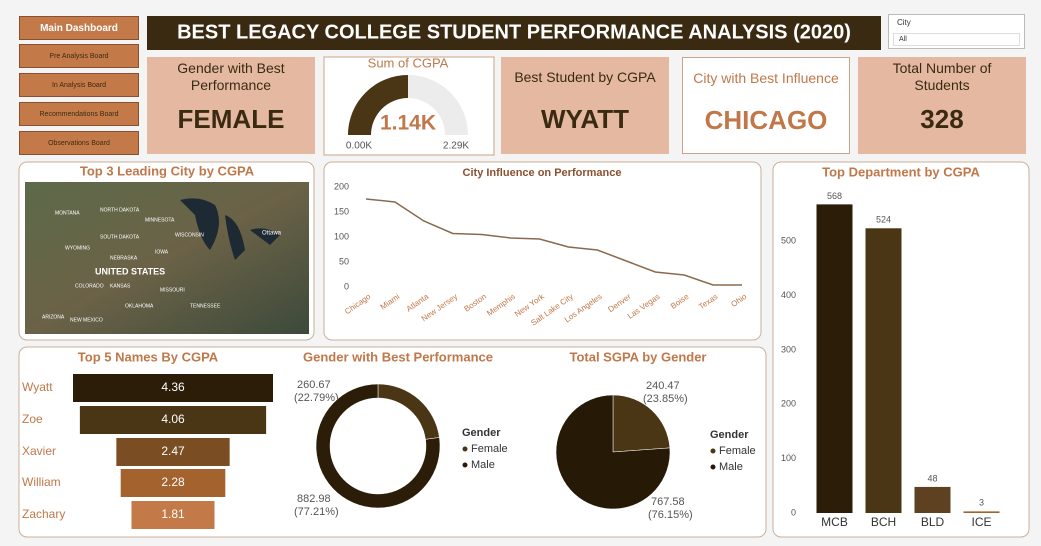 The height and width of the screenshot is (546, 1041). What do you see at coordinates (120, 237) in the screenshot?
I see `map-label: SOUTH DAKOTA` at bounding box center [120, 237].